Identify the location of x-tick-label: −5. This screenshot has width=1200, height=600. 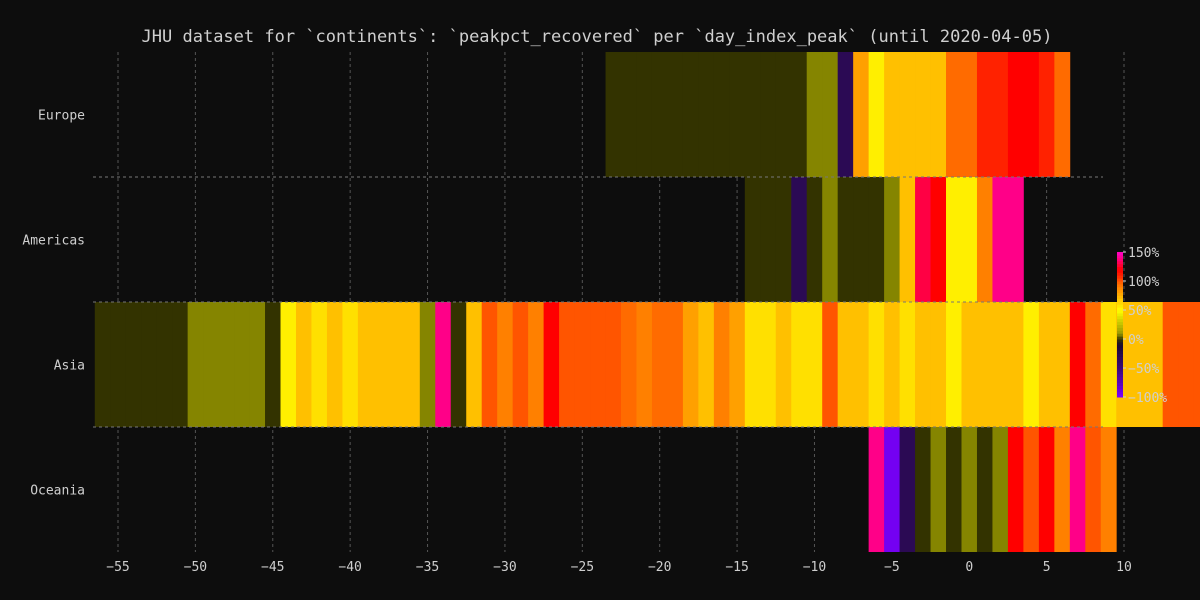
(892, 567).